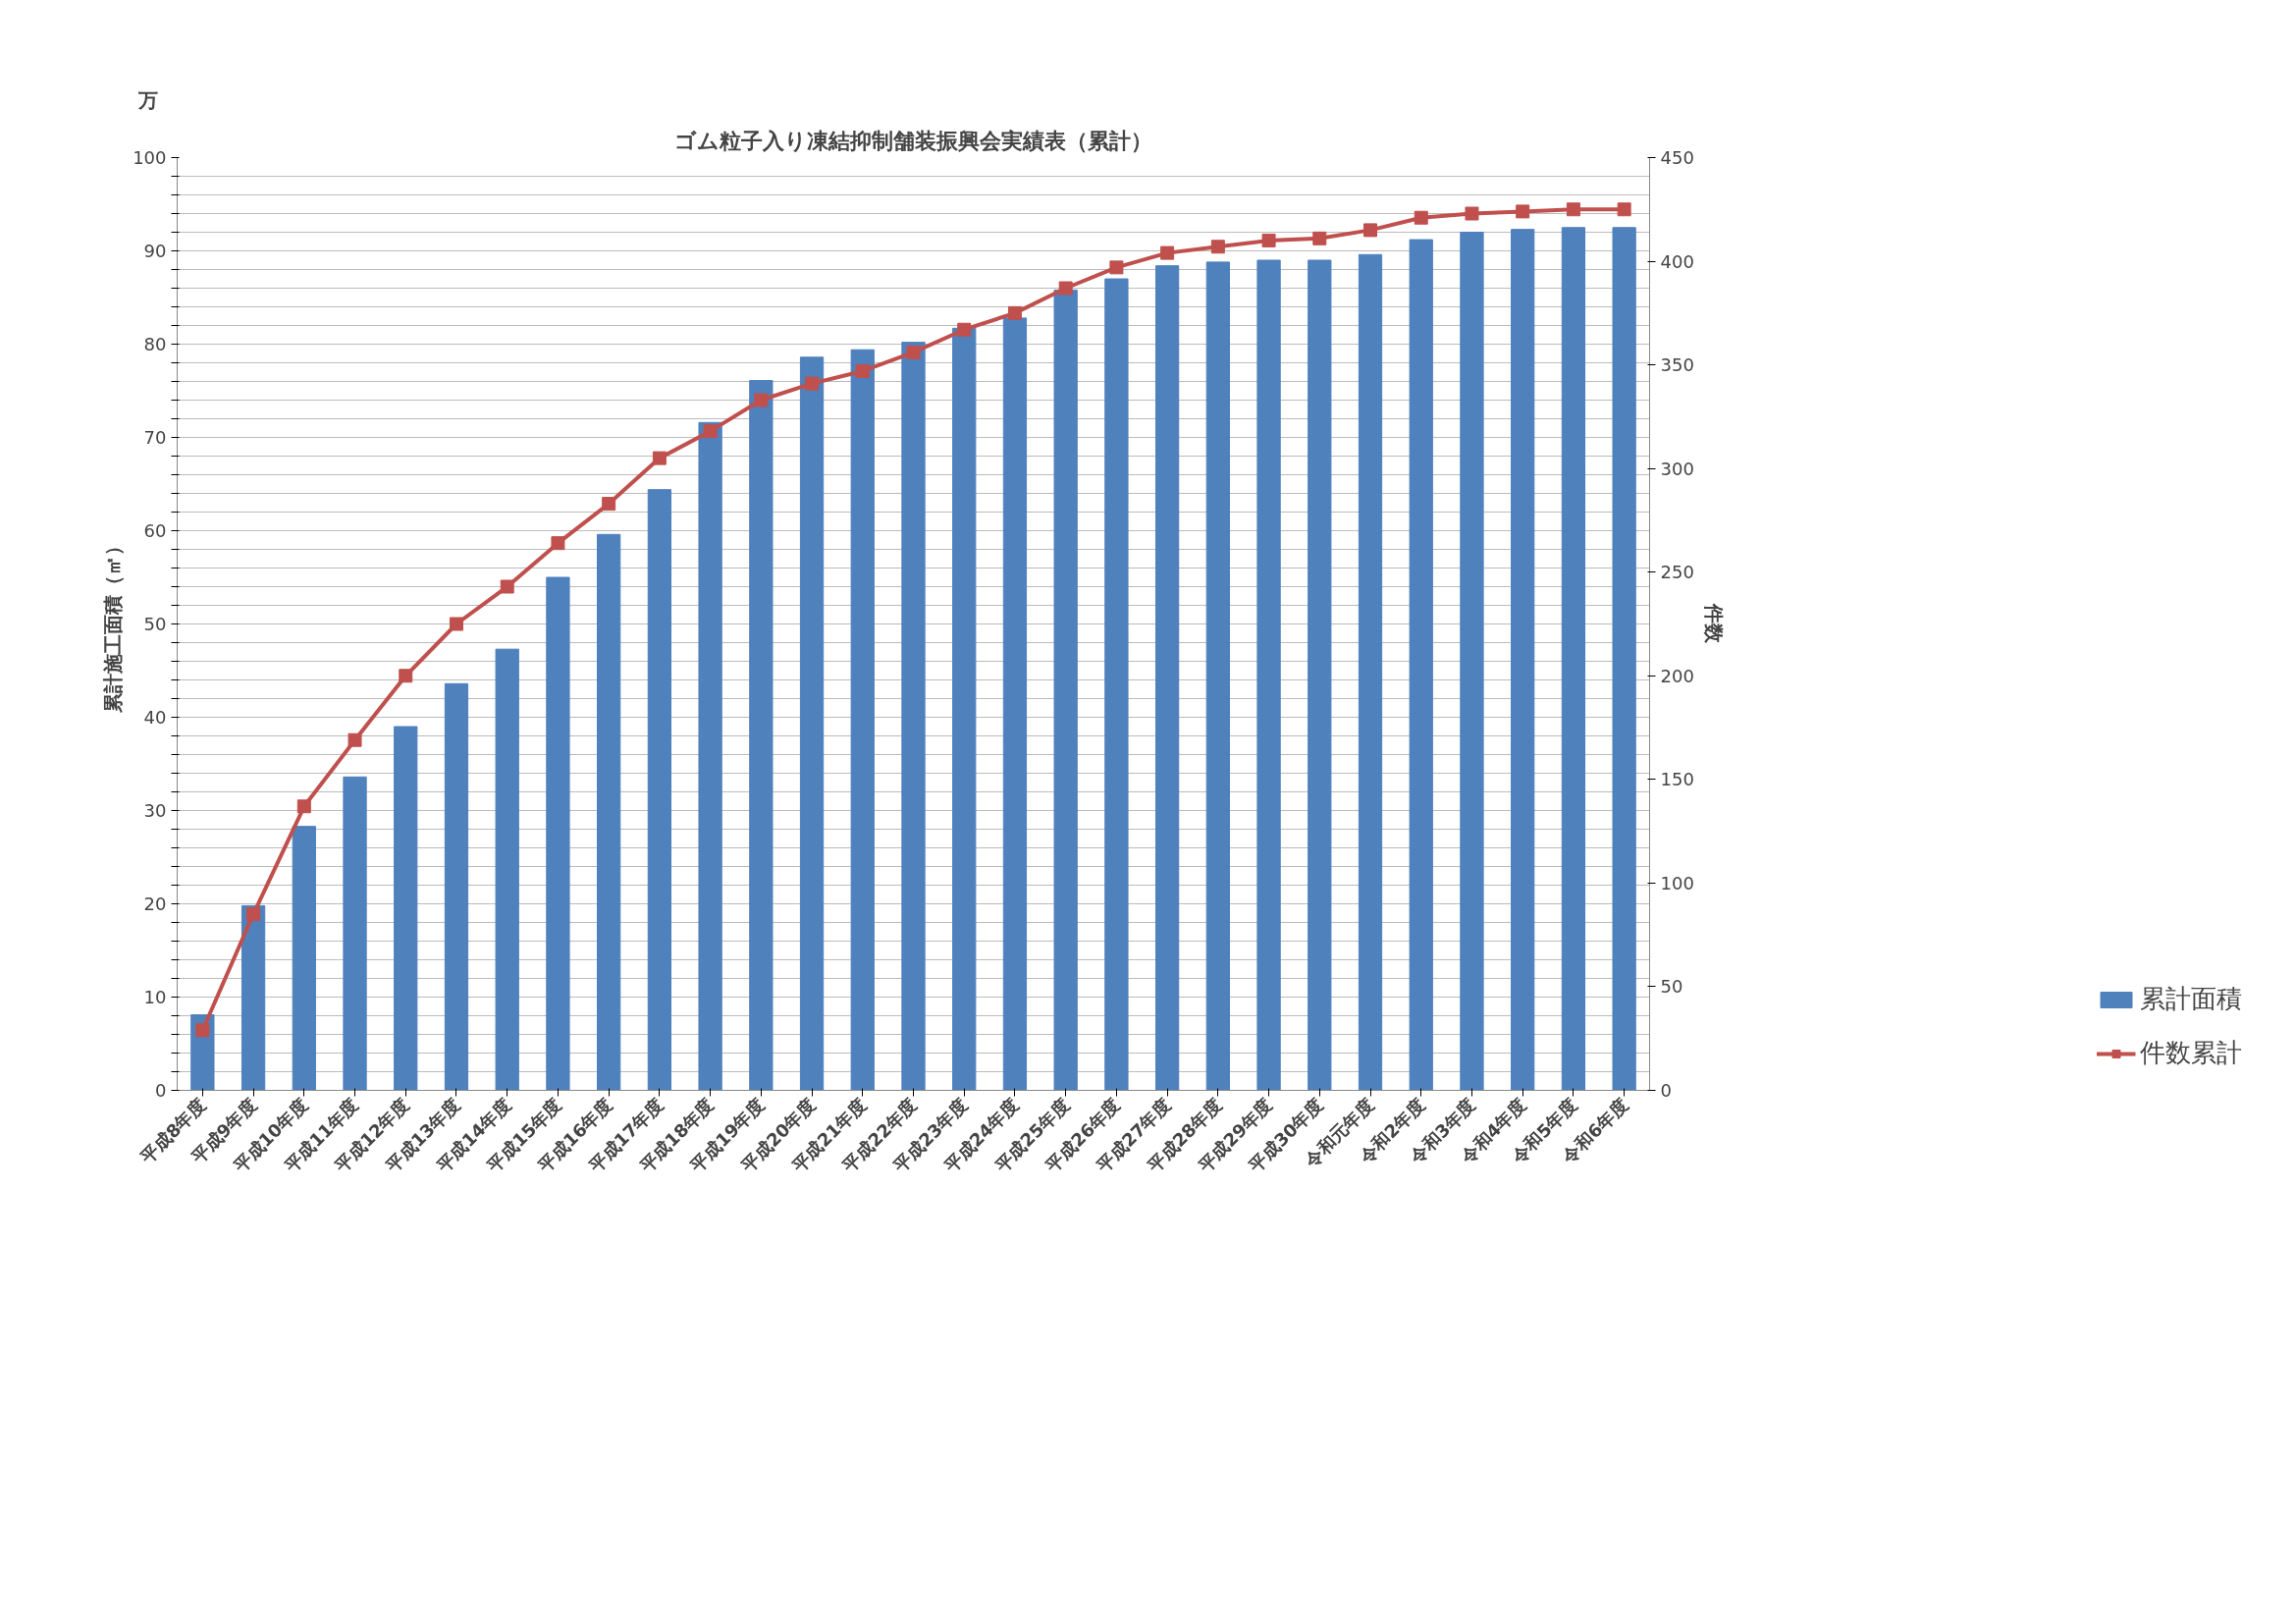 The height and width of the screenshot is (1624, 2296). I want to click on y-tick-label: 100, so click(150, 157).